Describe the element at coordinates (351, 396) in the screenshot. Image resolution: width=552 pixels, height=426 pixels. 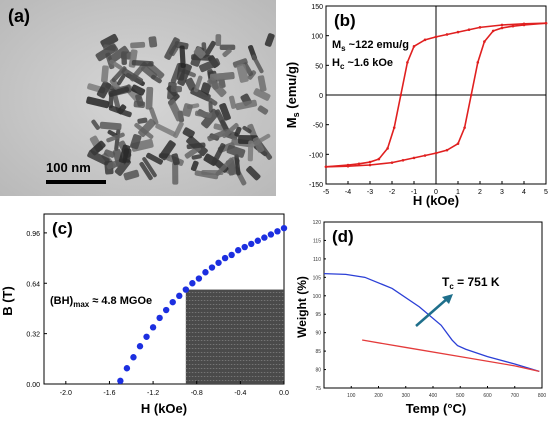
I see `d-xtick-label: 100` at that location.